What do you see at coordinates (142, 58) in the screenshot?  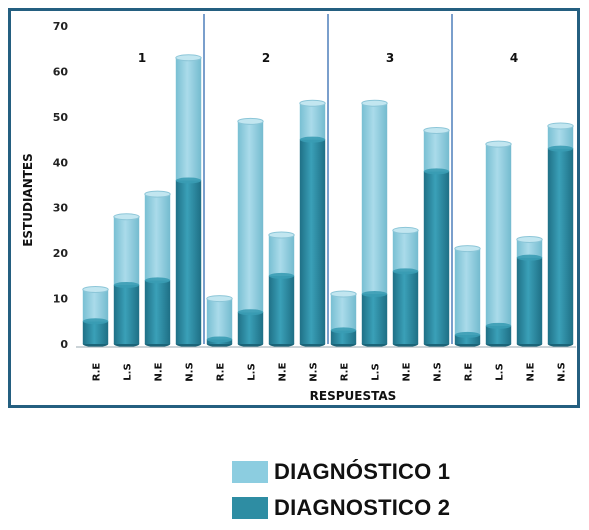 I see `group-label: 1` at bounding box center [142, 58].